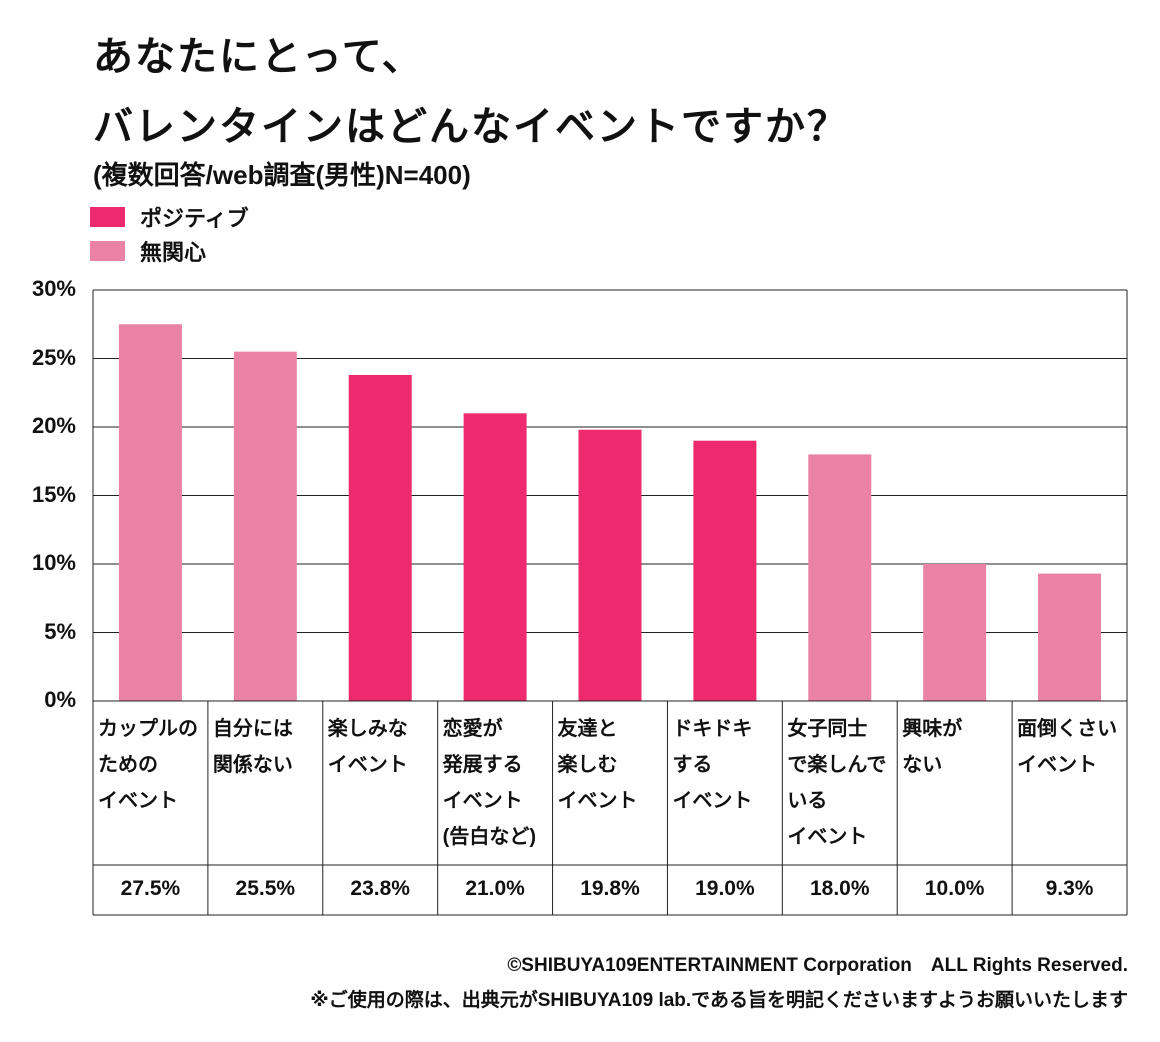 The image size is (1160, 1042). Describe the element at coordinates (1067, 747) in the screenshot. I see `x-tick-label: 面倒くさい イベント` at that location.